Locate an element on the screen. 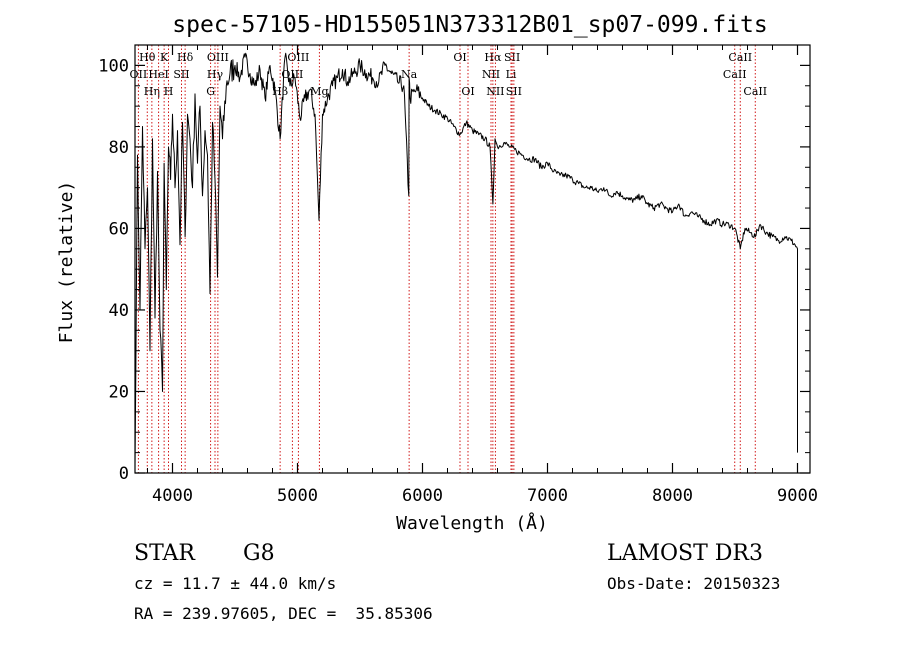  marker-label-7: SII is located at coordinates (181, 74).